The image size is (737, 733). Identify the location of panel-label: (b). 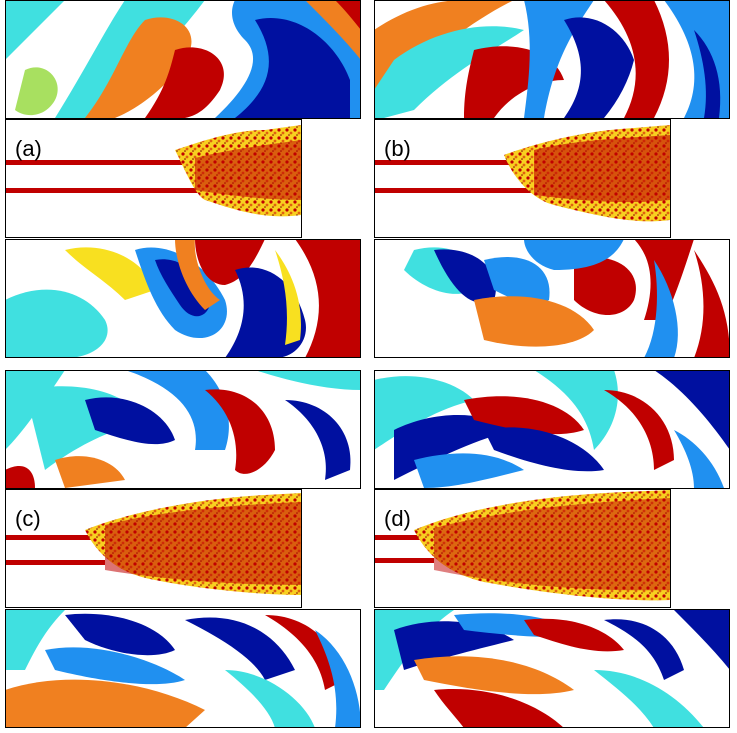
(397, 148).